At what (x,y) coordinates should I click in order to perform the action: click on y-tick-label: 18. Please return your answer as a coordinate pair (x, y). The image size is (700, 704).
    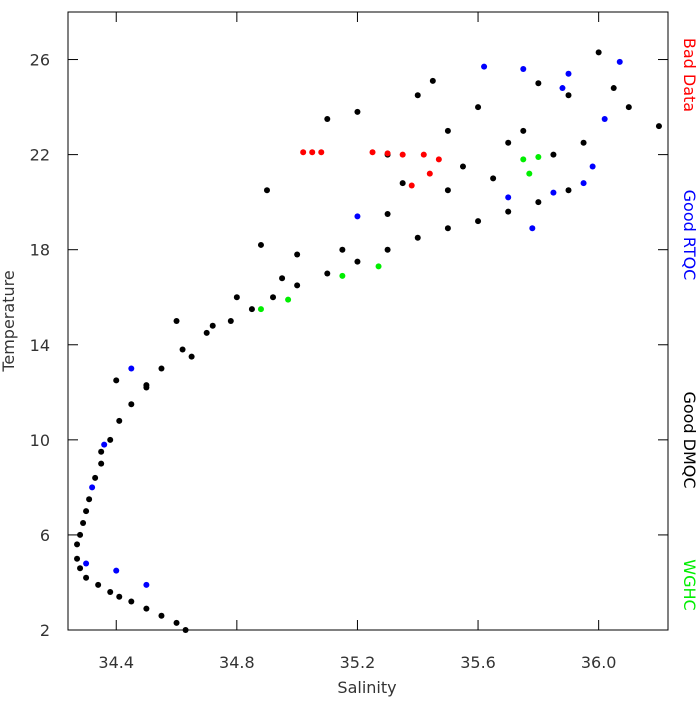
    Looking at the image, I should click on (40, 250).